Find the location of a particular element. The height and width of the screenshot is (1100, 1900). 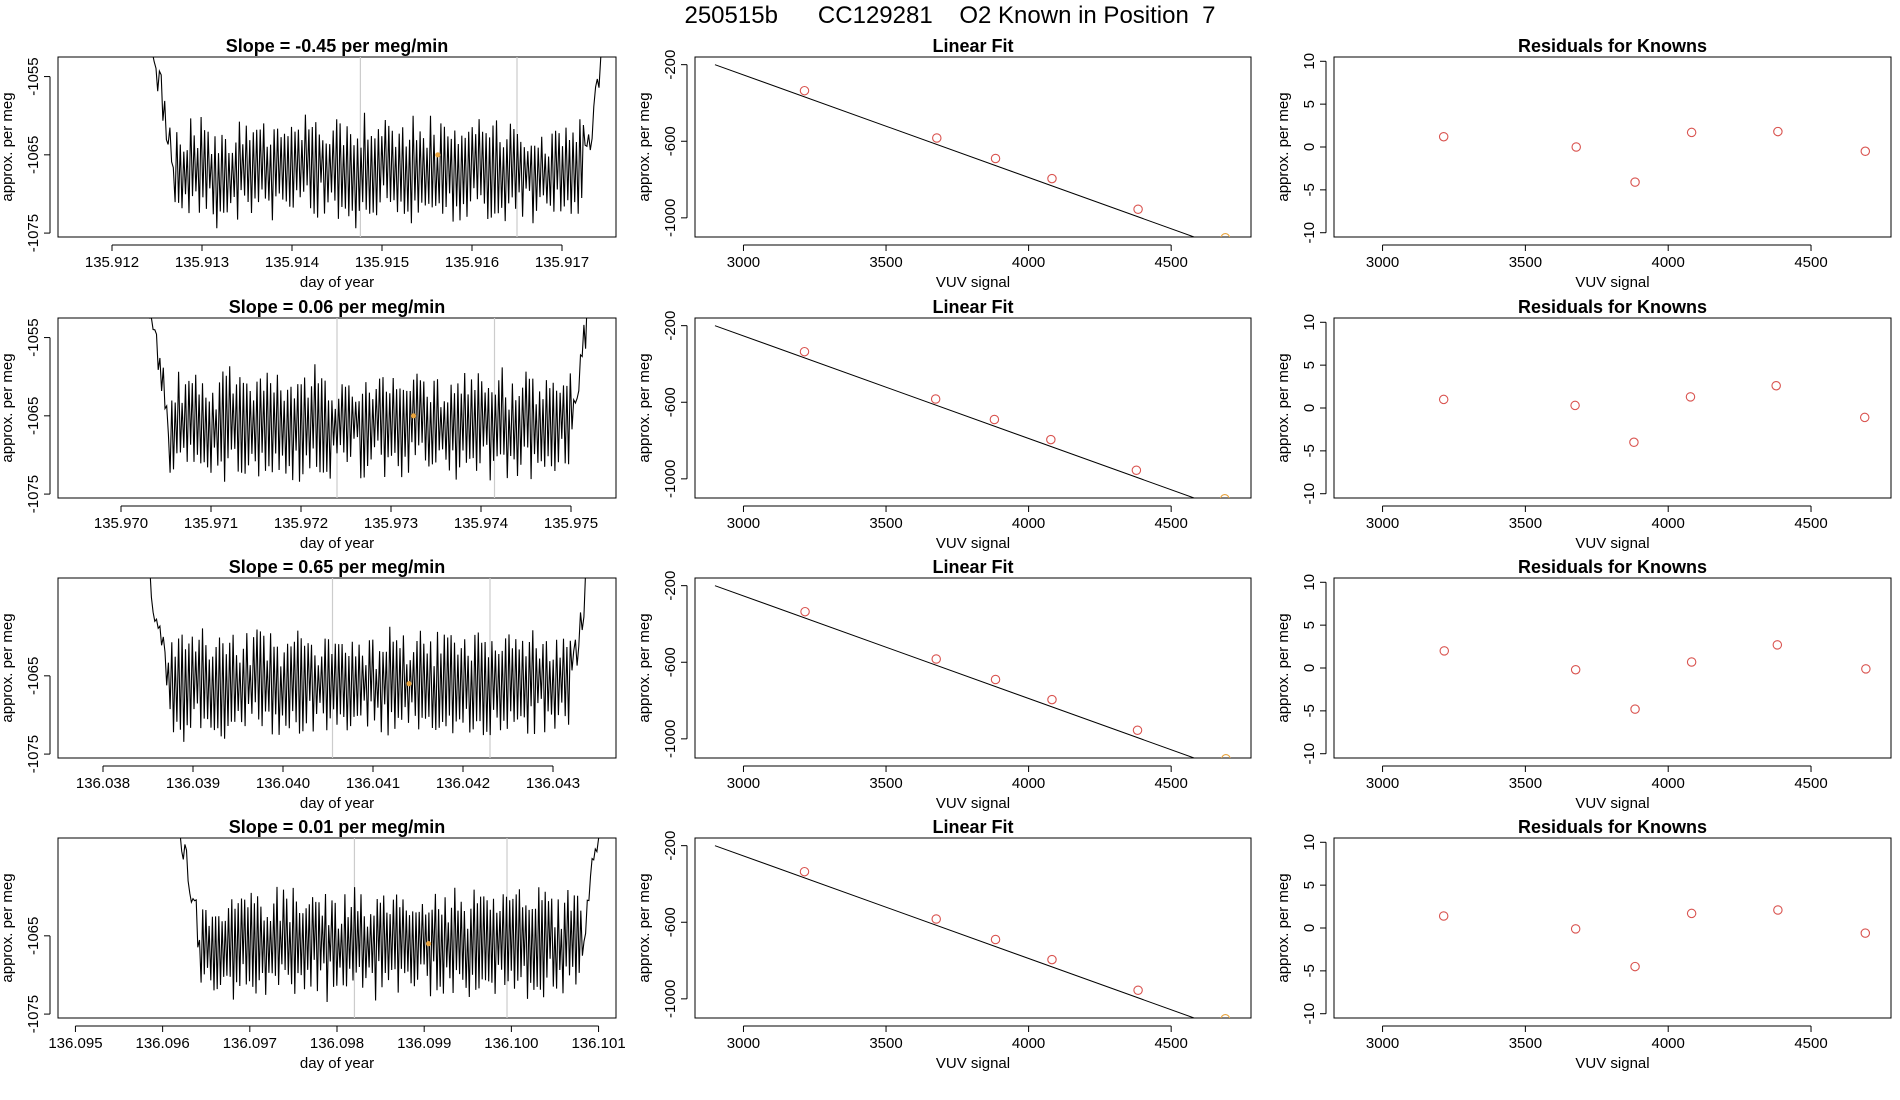

y-tick-label: -1075 is located at coordinates (33, 494).